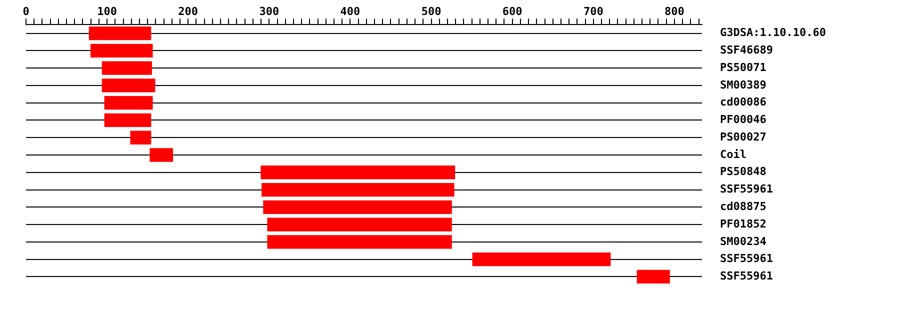  What do you see at coordinates (674, 11) in the screenshot?
I see `x-tick-label: 800` at bounding box center [674, 11].